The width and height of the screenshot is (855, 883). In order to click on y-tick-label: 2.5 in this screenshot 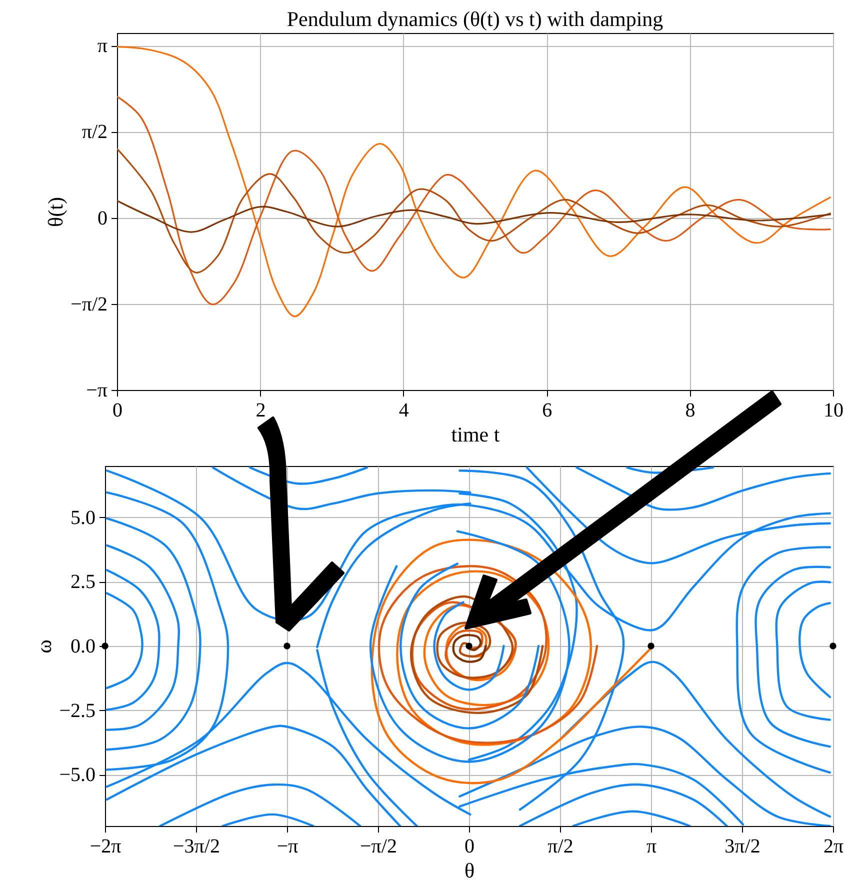, I will do `click(83, 582)`.